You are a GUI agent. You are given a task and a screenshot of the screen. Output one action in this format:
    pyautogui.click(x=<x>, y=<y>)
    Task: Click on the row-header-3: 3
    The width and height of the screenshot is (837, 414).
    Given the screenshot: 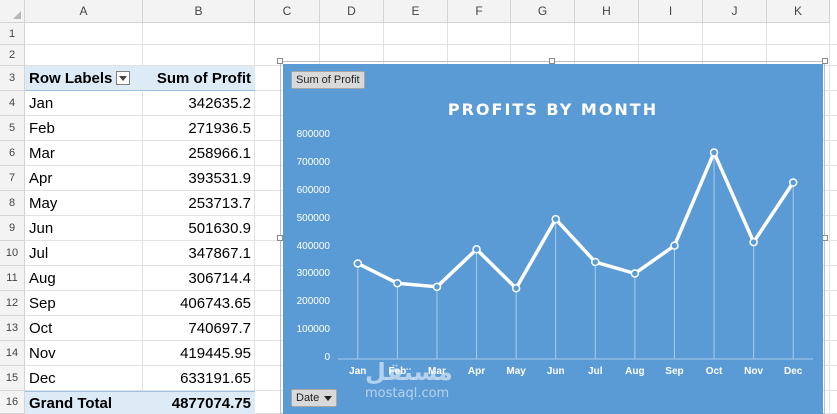 What is the action you would take?
    pyautogui.click(x=12, y=78)
    